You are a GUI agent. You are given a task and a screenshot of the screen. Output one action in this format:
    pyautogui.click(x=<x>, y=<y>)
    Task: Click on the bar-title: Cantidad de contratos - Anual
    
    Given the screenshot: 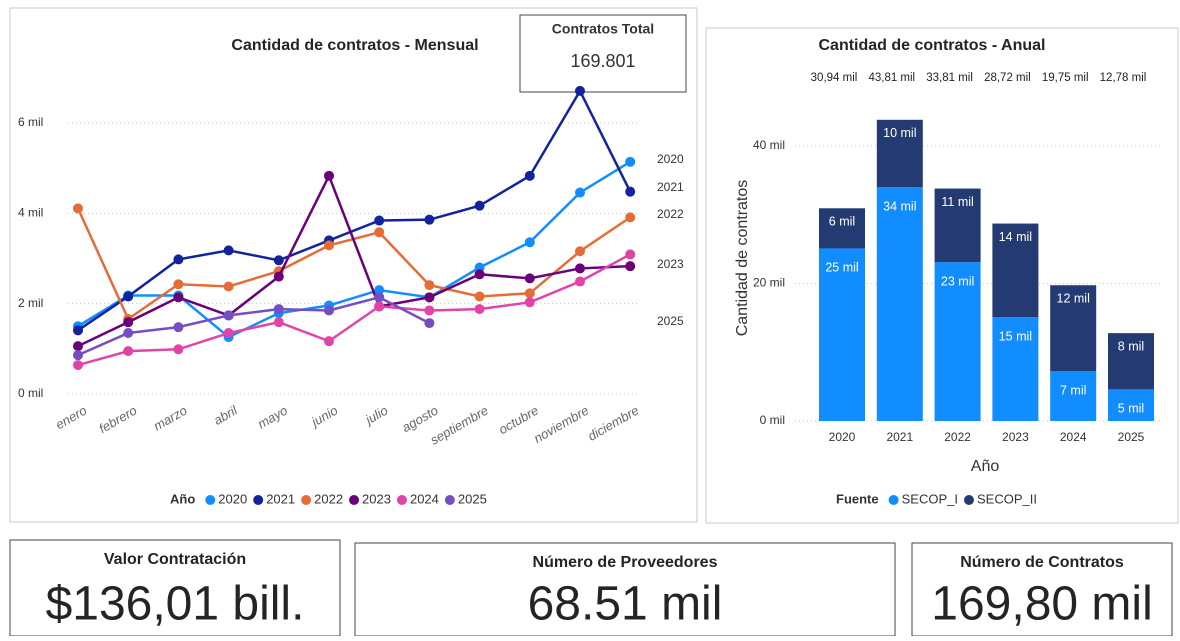 What is the action you would take?
    pyautogui.click(x=932, y=45)
    